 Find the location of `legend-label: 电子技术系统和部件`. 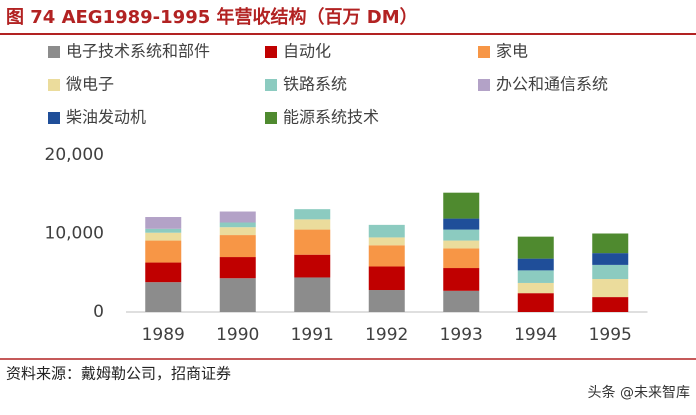

legend-label: 电子技术系统和部件 is located at coordinates (138, 51).